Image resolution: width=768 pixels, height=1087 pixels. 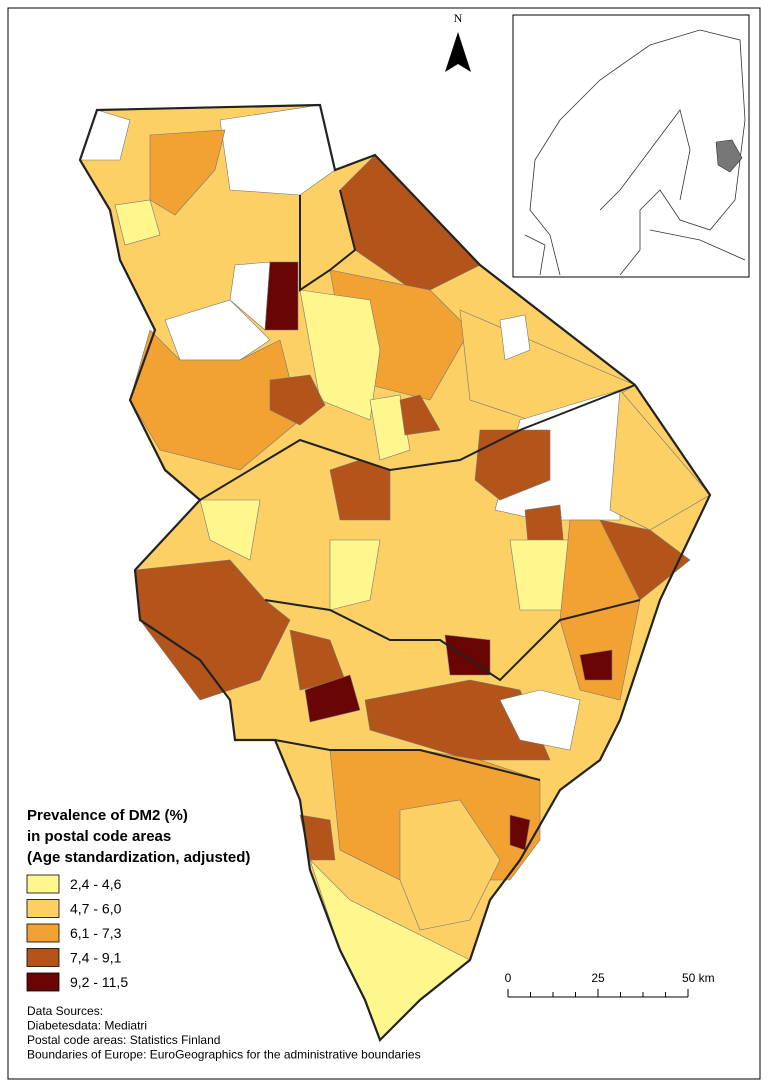 I want to click on inset-frame, so click(x=631, y=146).